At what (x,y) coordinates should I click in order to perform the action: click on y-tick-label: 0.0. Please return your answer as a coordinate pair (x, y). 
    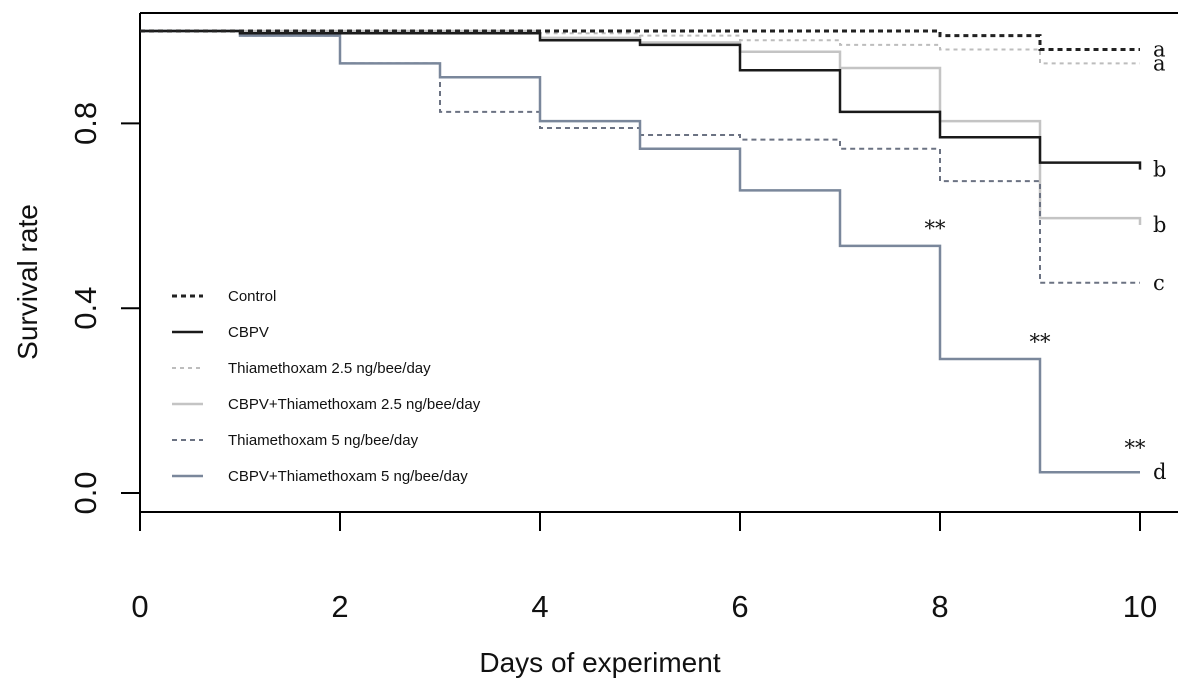
    Looking at the image, I should click on (85, 492).